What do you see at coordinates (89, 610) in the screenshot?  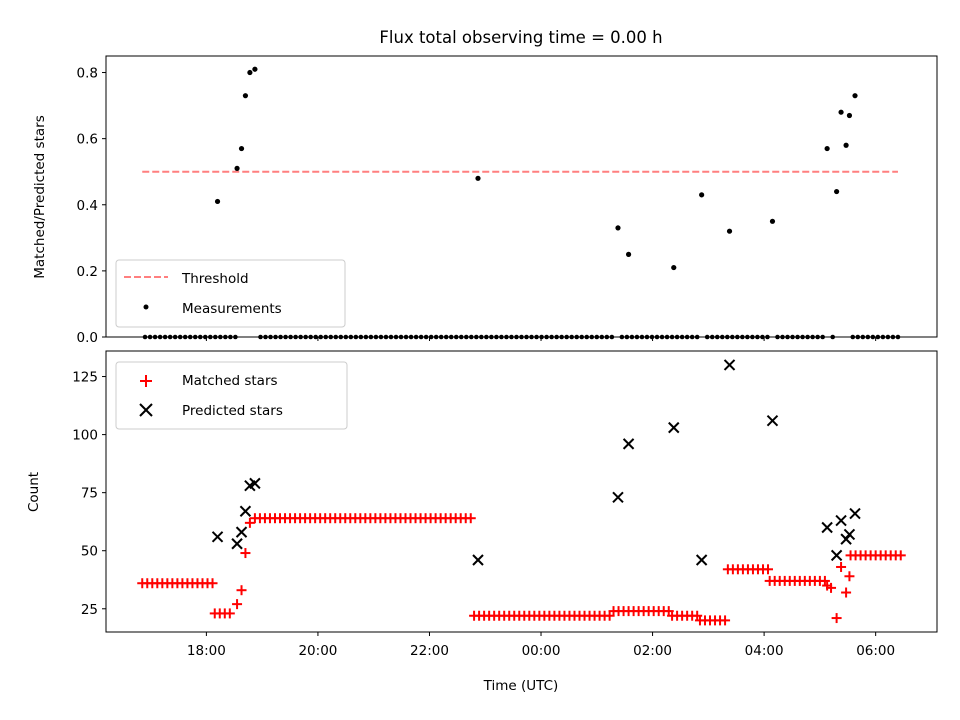 I see `bottom-y-tick-label: 25` at bounding box center [89, 610].